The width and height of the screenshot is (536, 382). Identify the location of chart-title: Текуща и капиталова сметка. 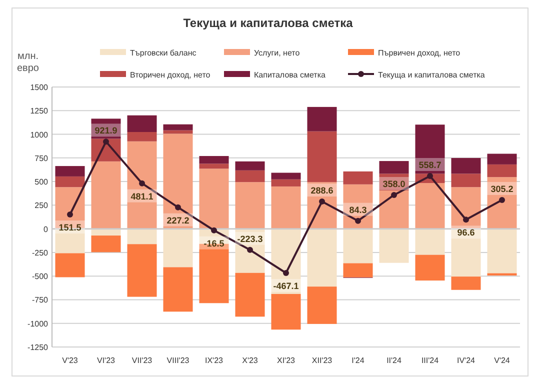
(268, 23).